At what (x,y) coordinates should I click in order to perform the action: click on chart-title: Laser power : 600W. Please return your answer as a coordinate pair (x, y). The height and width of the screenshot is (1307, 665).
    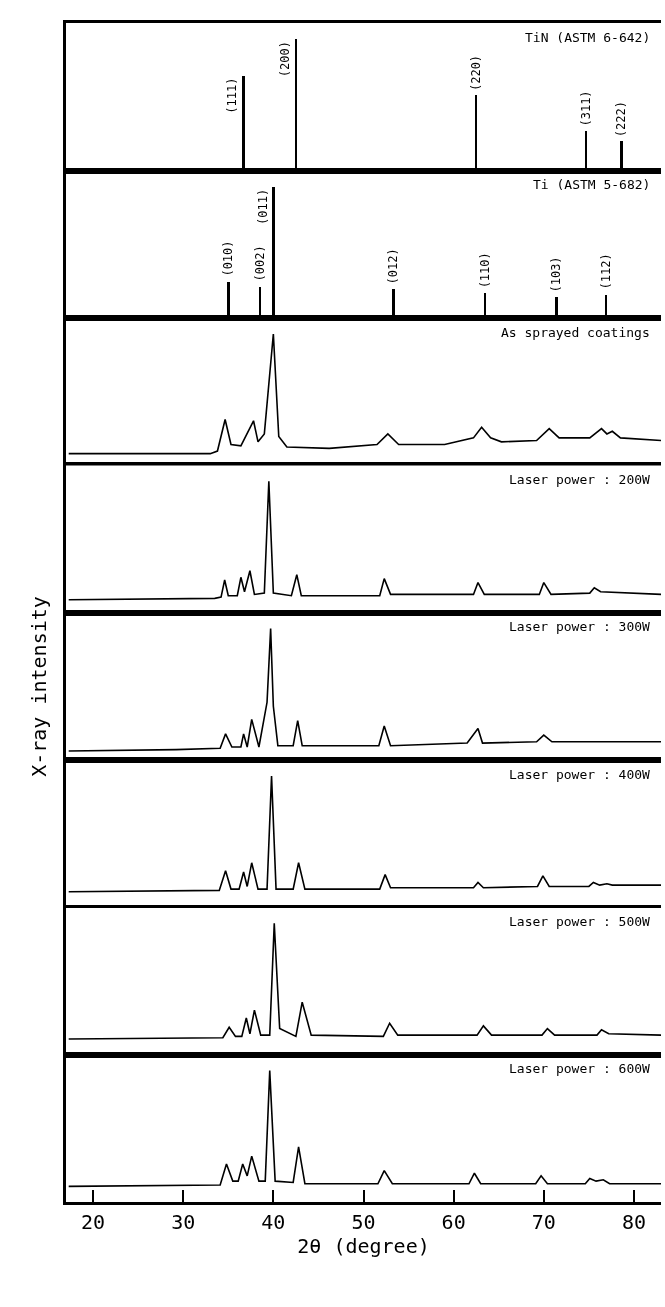
    Looking at the image, I should click on (580, 1068).